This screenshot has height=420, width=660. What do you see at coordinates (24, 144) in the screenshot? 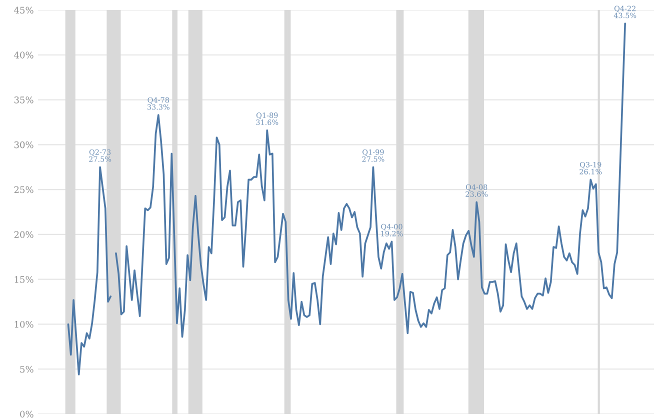
I see `y-tick-label: 30%` at bounding box center [24, 144].